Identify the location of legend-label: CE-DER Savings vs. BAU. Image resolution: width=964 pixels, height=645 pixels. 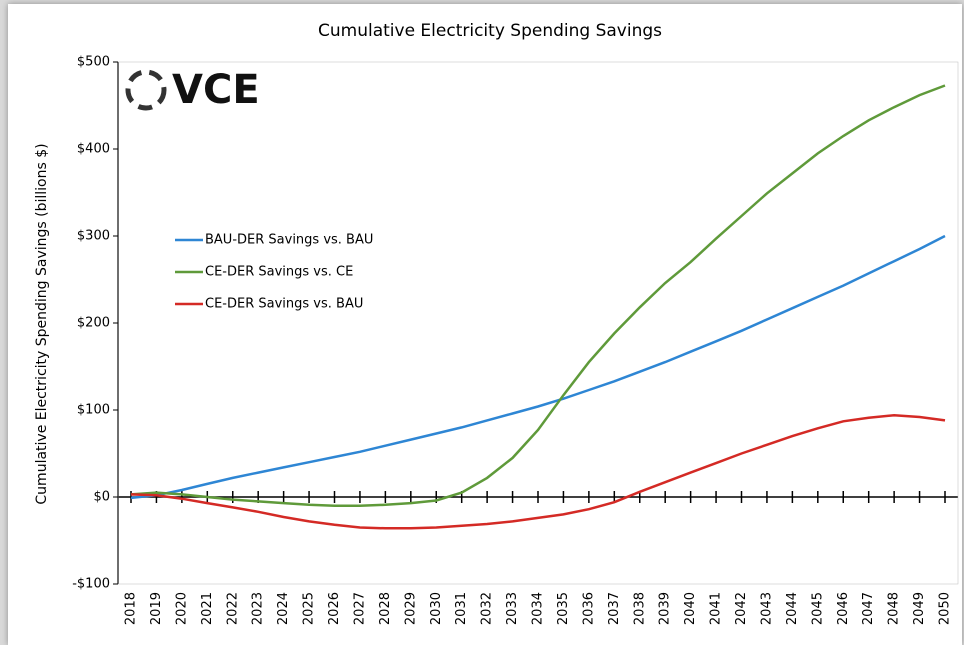
(284, 304).